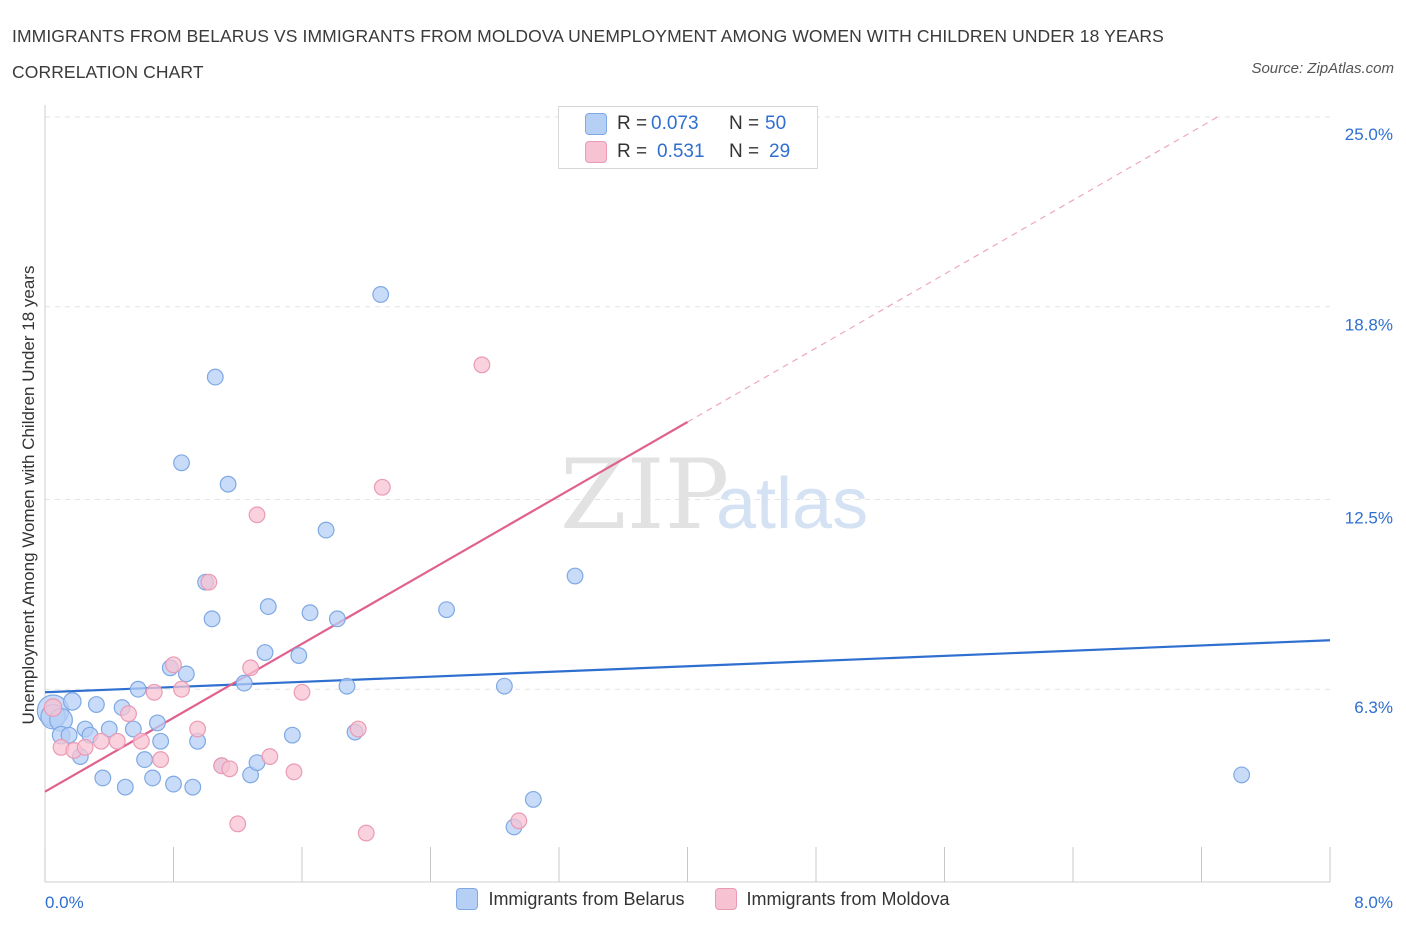 The height and width of the screenshot is (930, 1406). Describe the element at coordinates (1373, 707) in the screenshot. I see `y-tick-label: 6.3%` at that location.